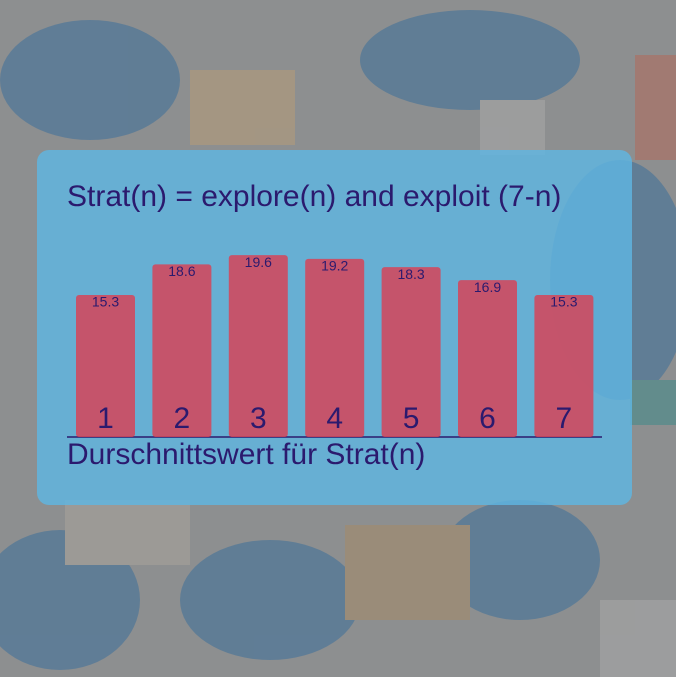 This screenshot has height=677, width=676. Describe the element at coordinates (258, 418) in the screenshot. I see `x-tick-label: 3` at that location.